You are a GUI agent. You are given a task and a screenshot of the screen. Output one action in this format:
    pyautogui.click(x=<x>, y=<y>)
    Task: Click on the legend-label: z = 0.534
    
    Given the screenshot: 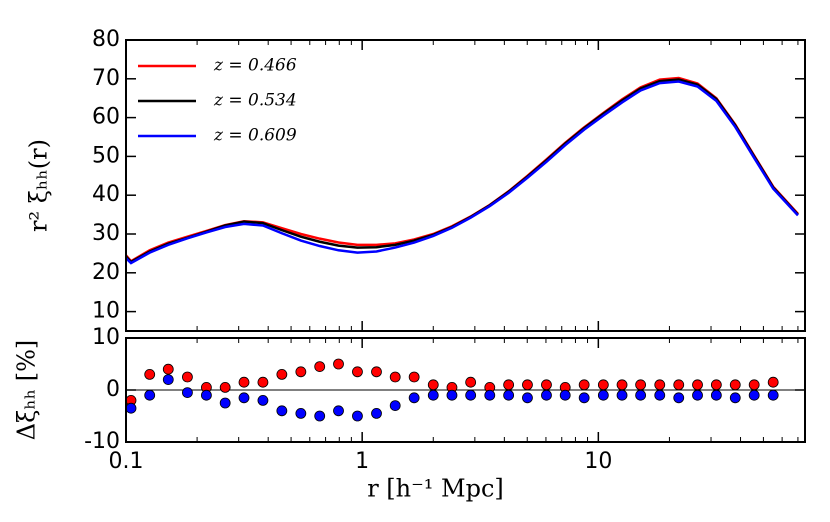 What is the action you would take?
    pyautogui.click(x=255, y=101)
    